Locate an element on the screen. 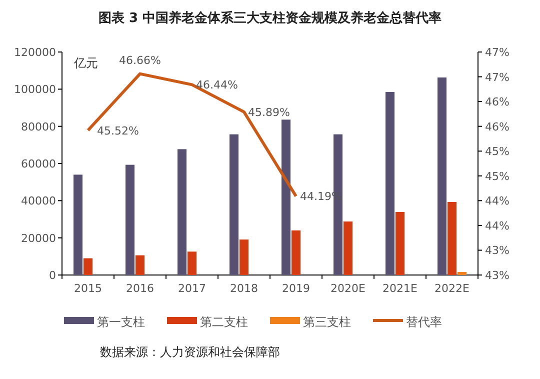 This screenshot has height=379, width=540. legend-label: 第三支柱 is located at coordinates (327, 322).